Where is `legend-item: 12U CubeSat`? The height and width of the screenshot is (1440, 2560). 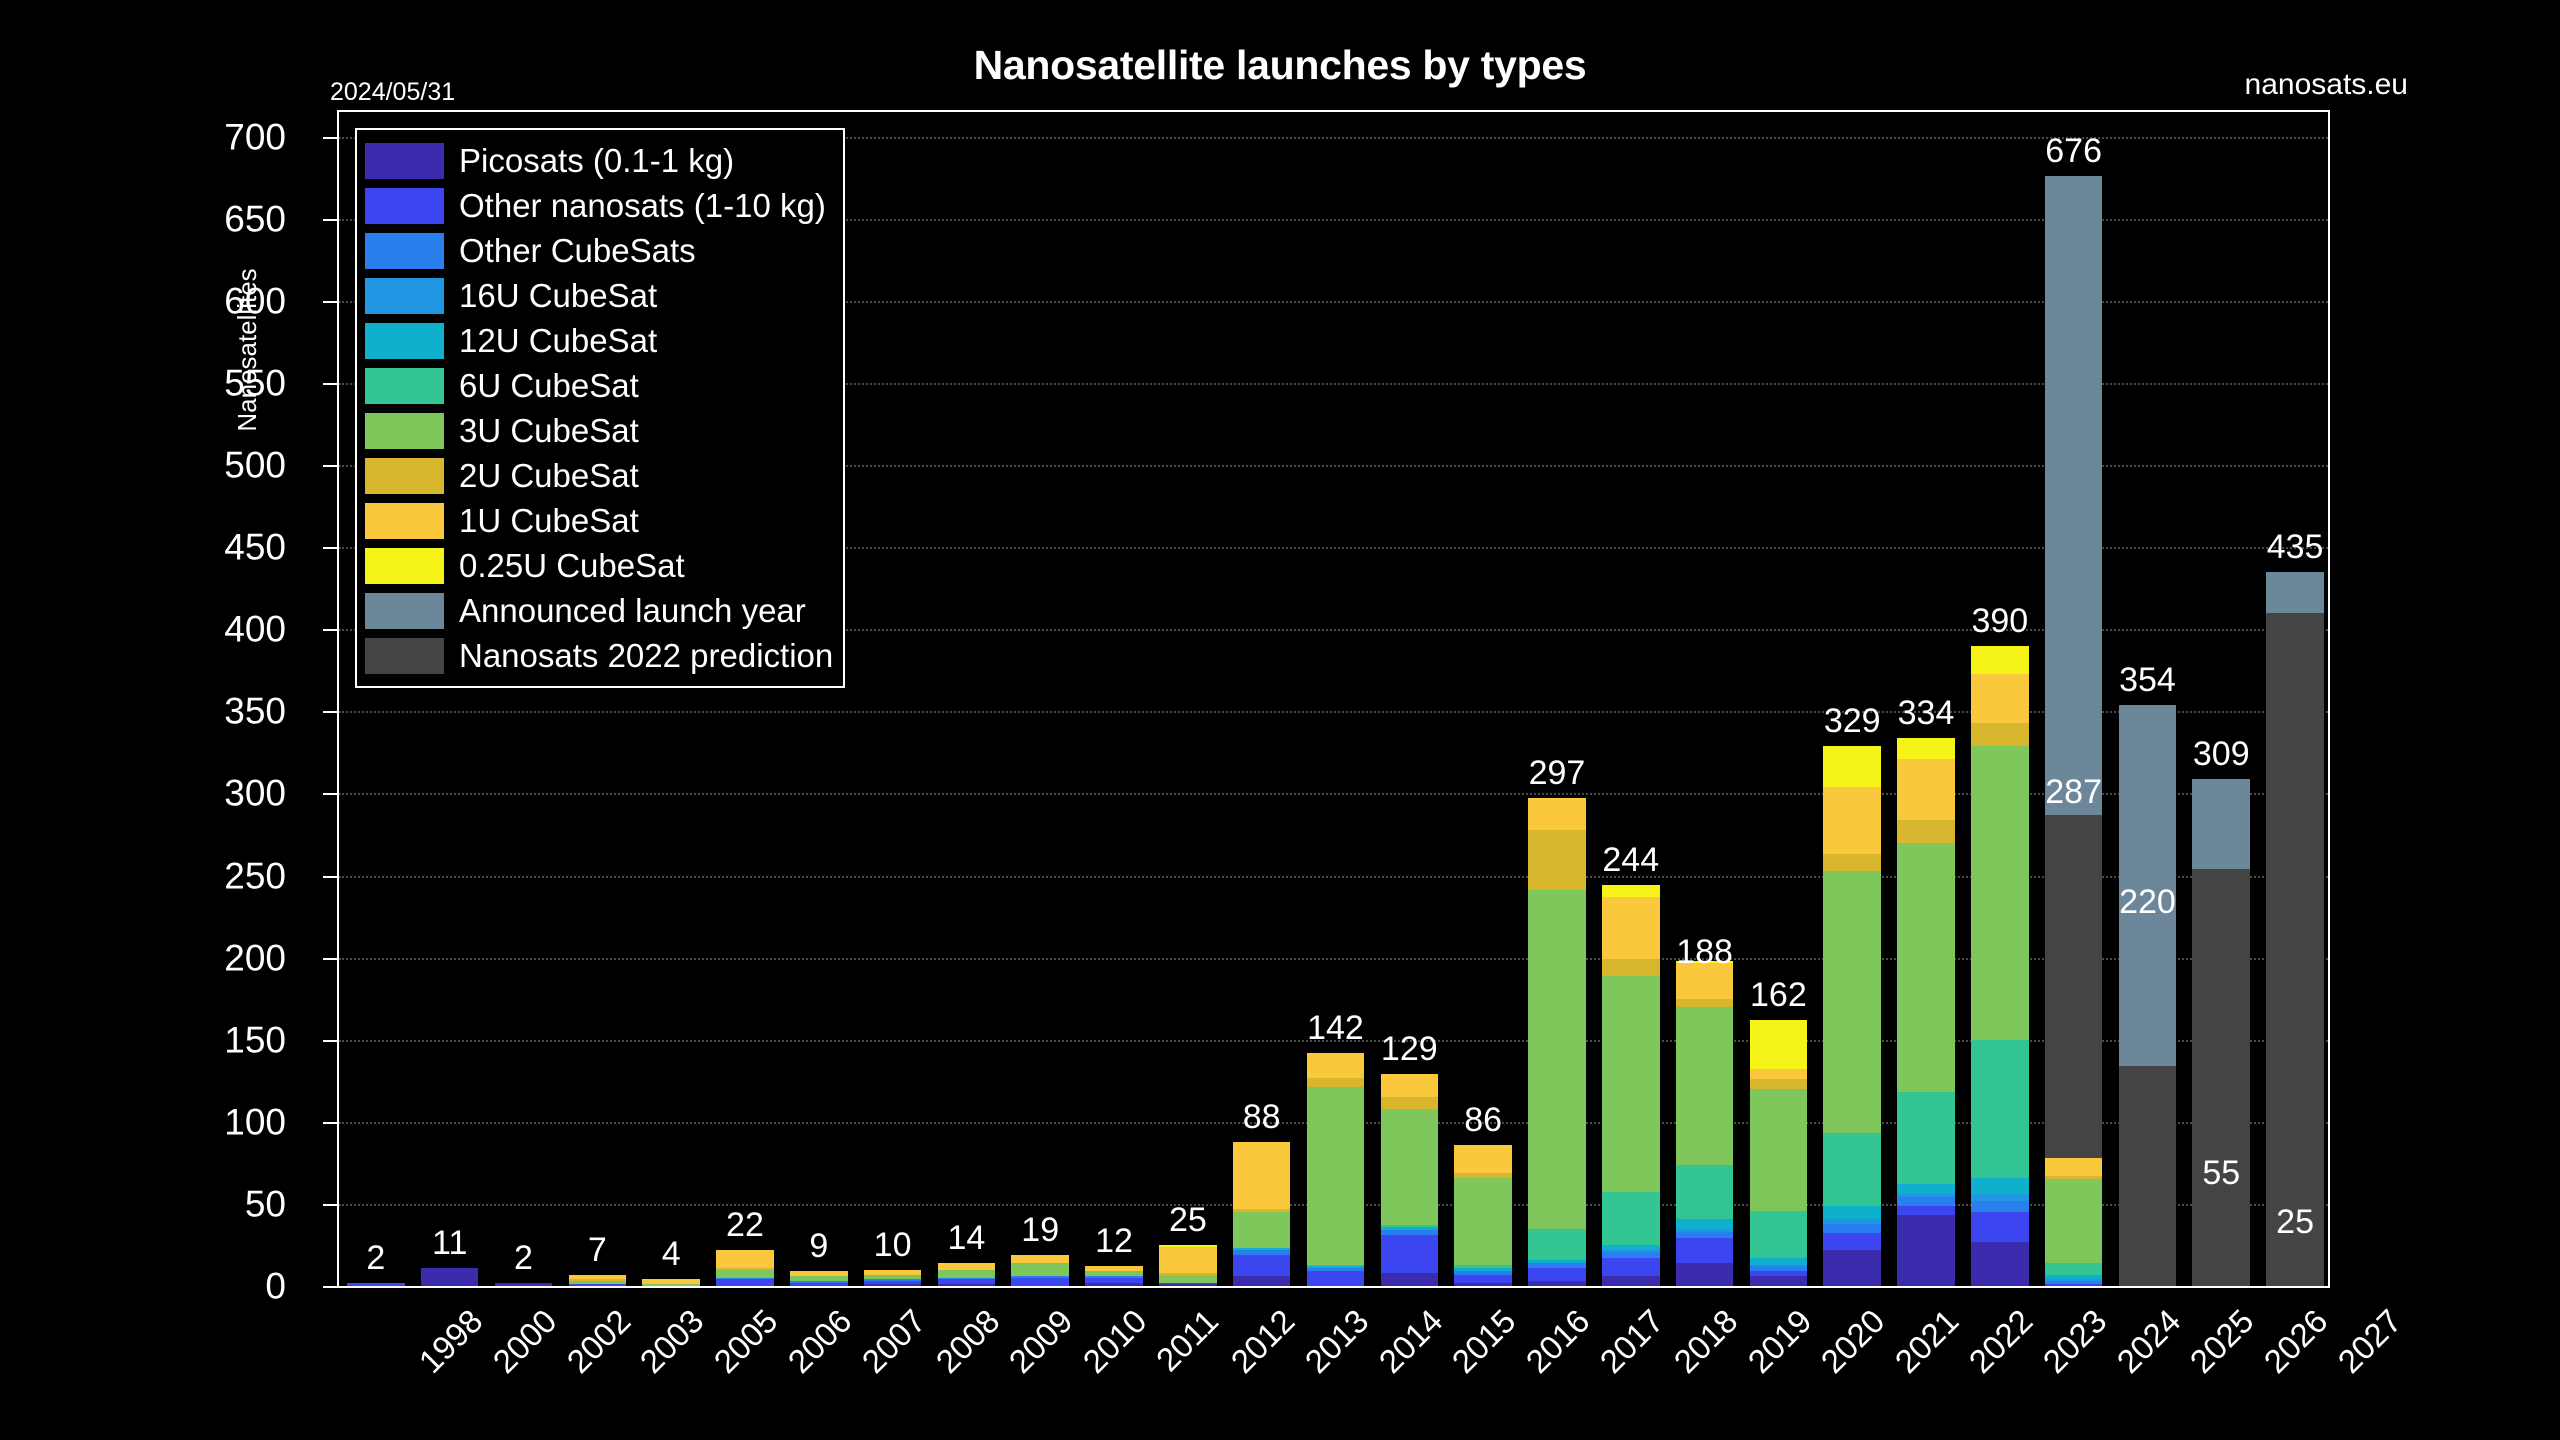
legend-item: 12U CubeSat is located at coordinates (599, 340).